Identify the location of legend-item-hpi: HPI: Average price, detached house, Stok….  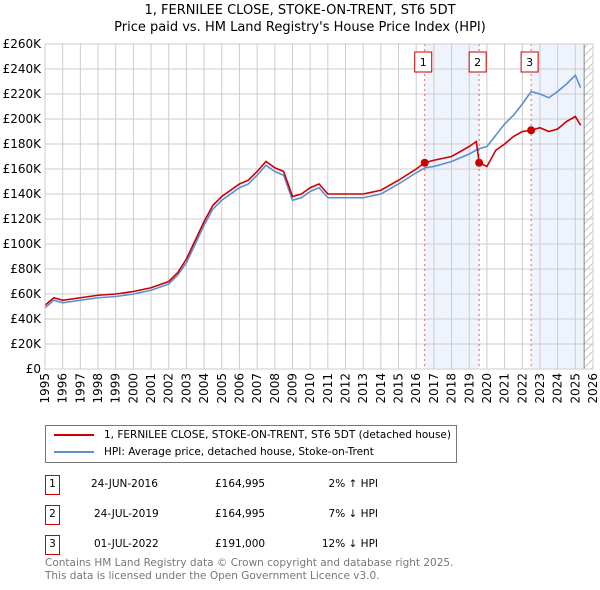
(214, 452).